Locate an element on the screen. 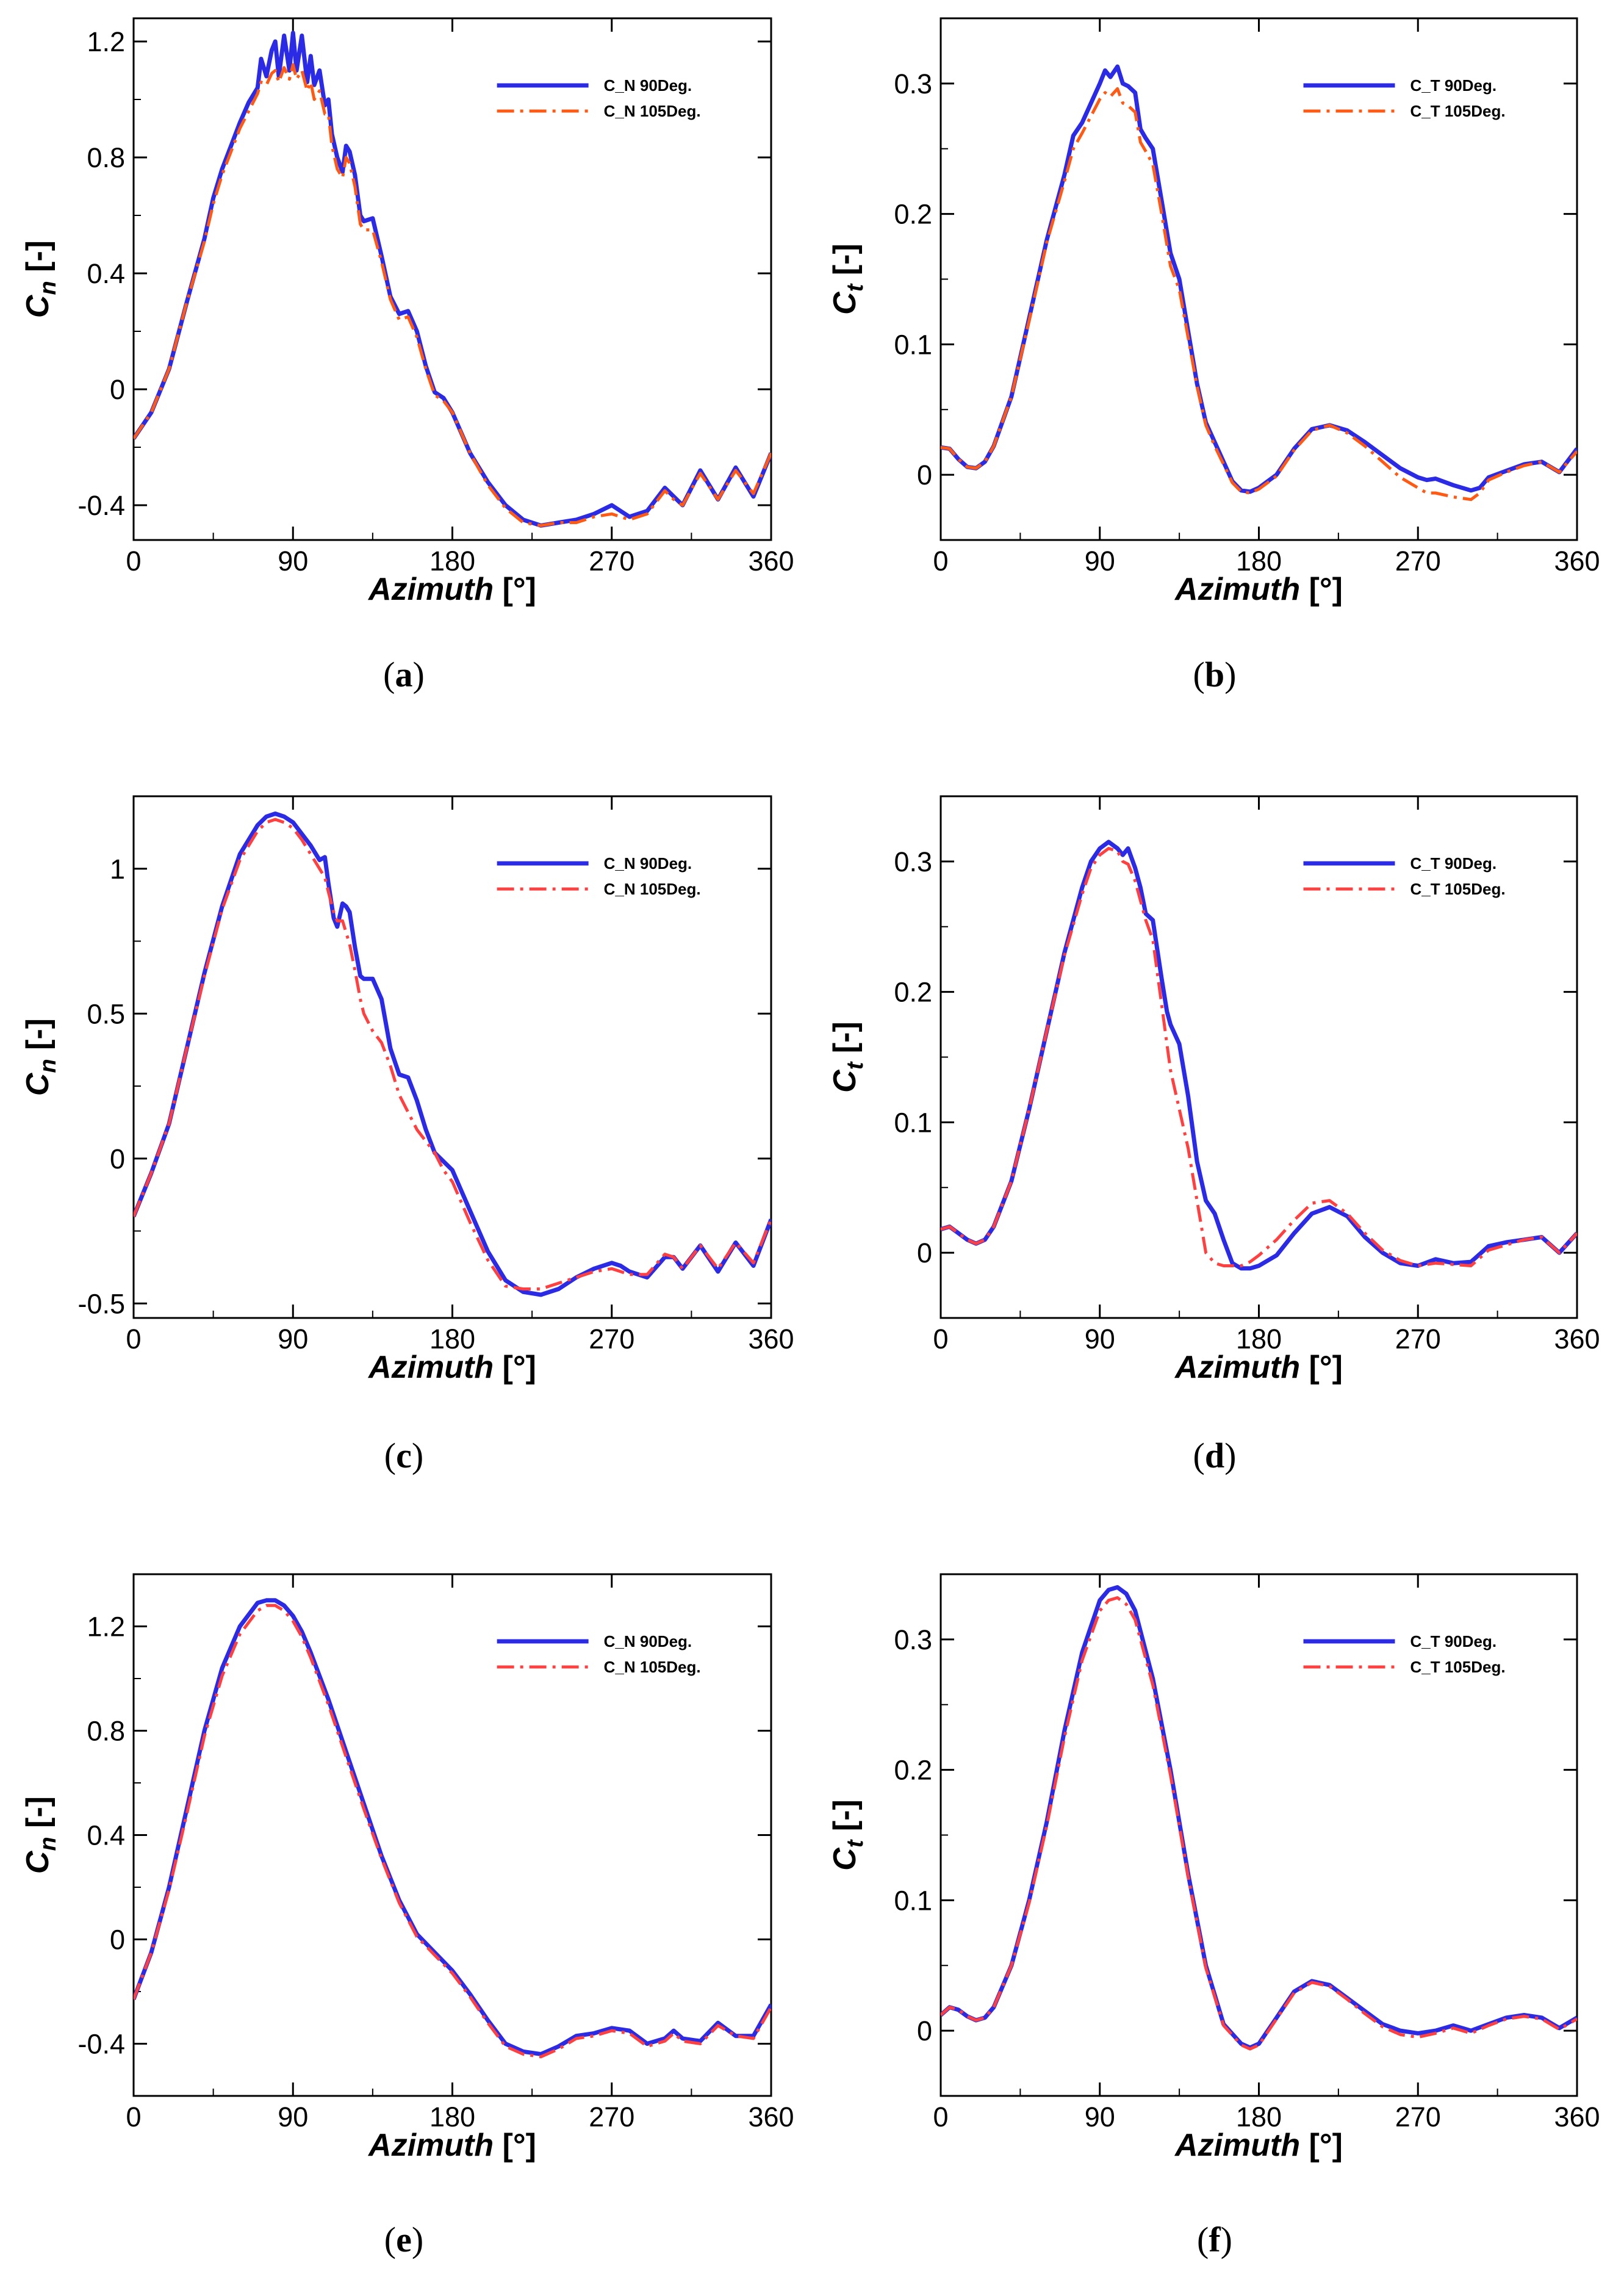  y-tick-label: -0.5 is located at coordinates (101, 1303).